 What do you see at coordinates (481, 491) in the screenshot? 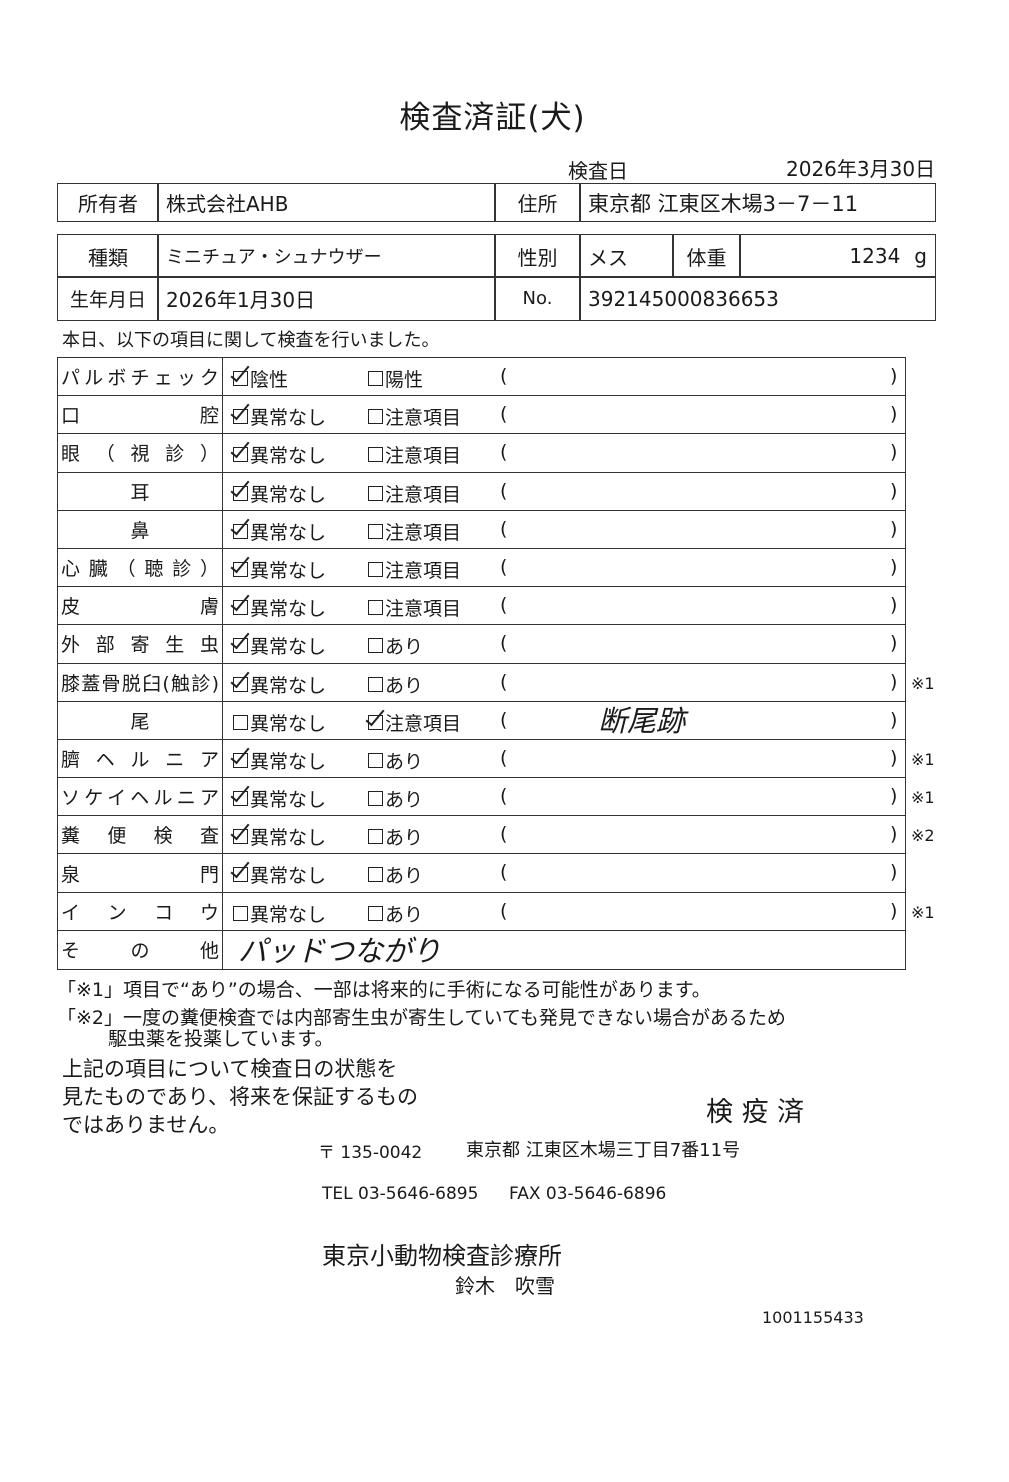
I see `inspection-row: 耳 異常なし 注意項目 ( )` at bounding box center [481, 491].